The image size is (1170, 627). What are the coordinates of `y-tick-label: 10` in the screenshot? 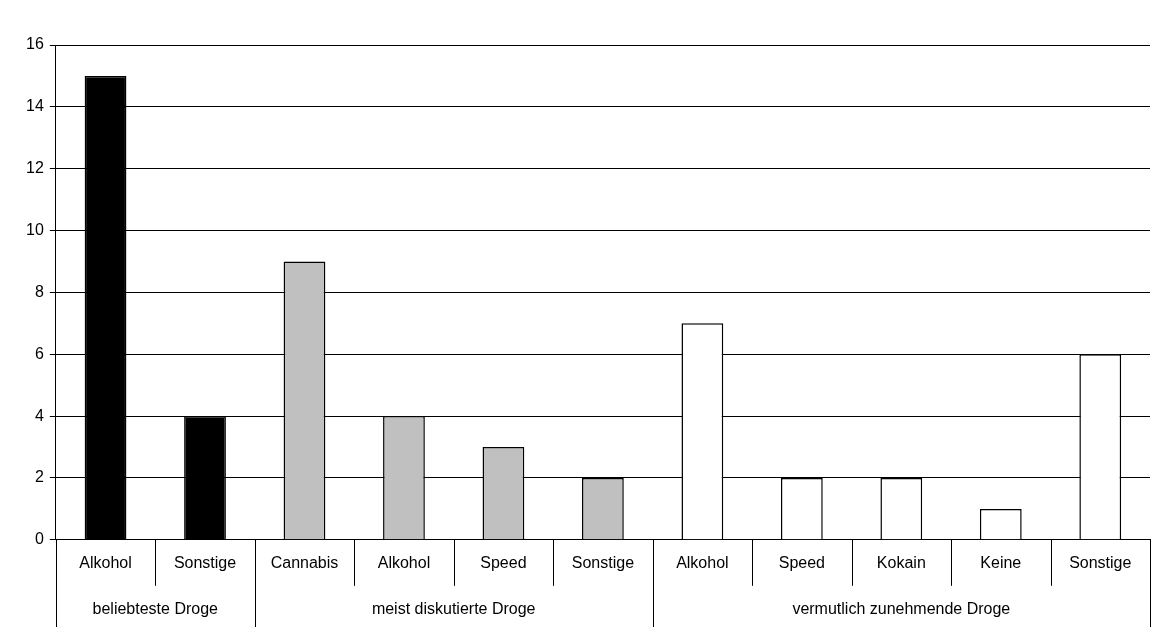 It's located at (35, 229).